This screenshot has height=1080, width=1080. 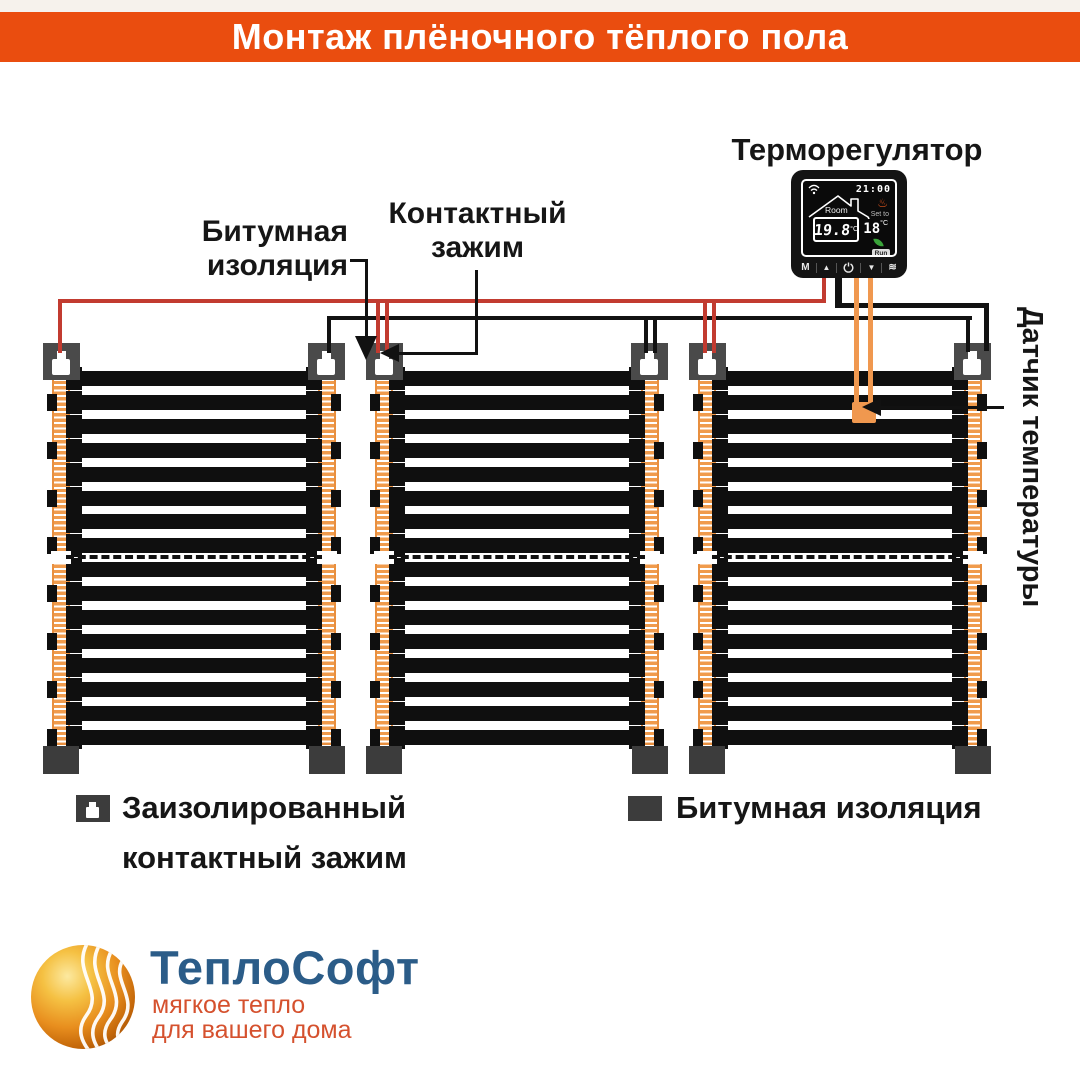 What do you see at coordinates (805, 267) in the screenshot?
I see `mode-button: M` at bounding box center [805, 267].